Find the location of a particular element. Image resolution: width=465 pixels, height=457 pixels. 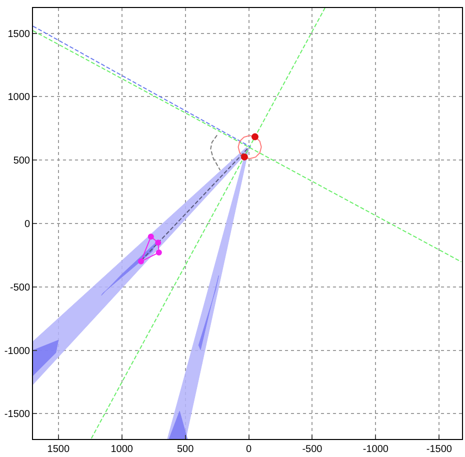

y-tick-label: -1000 is located at coordinates (17, 351).